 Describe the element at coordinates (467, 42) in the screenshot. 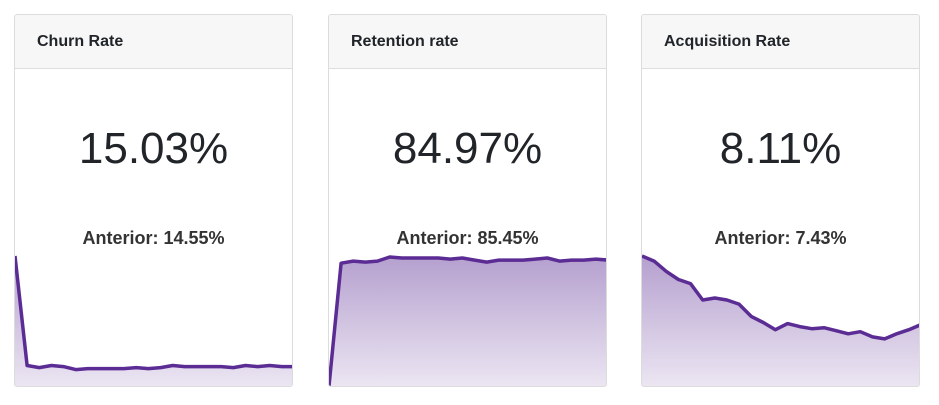

I see `card-title: Retention rate` at that location.